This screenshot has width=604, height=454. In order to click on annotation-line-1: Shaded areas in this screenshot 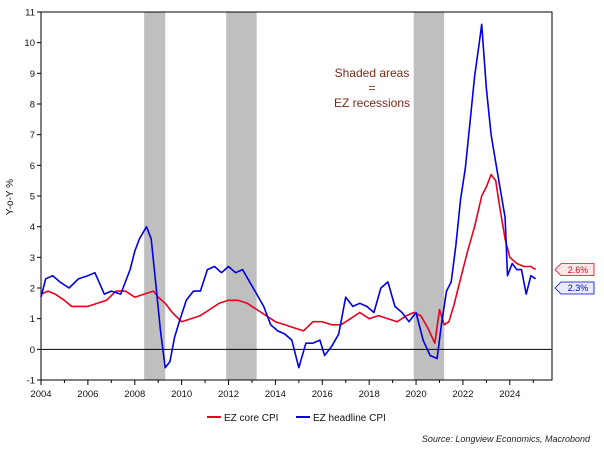, I will do `click(372, 73)`.